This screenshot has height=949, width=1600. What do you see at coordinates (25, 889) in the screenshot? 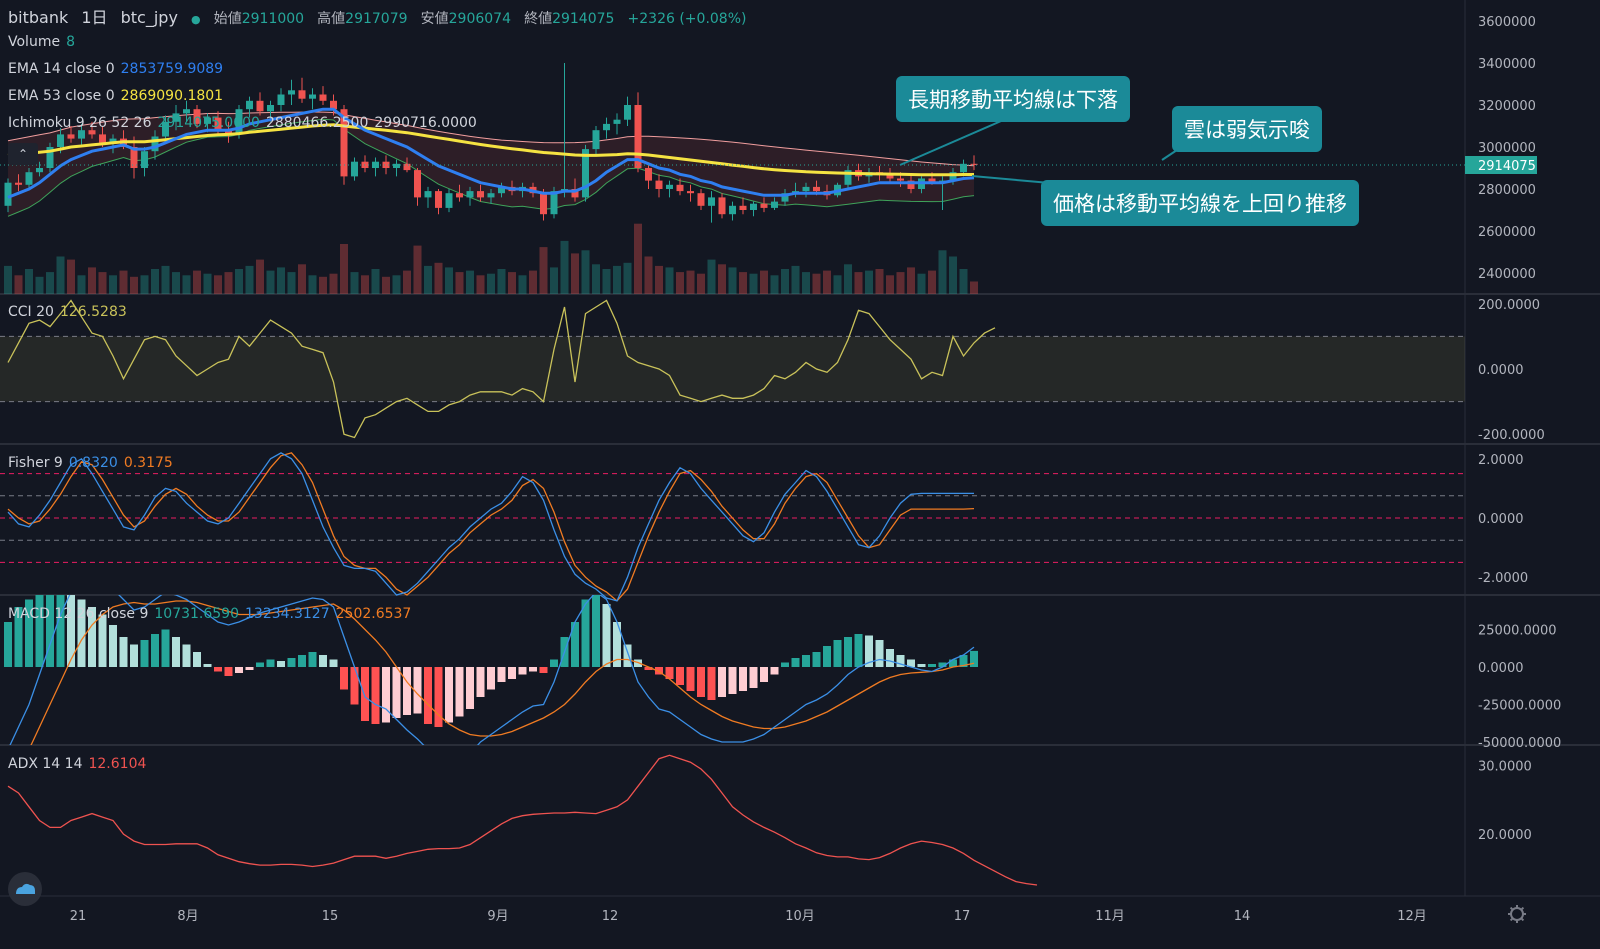
I see `tradingview-logo` at bounding box center [25, 889].